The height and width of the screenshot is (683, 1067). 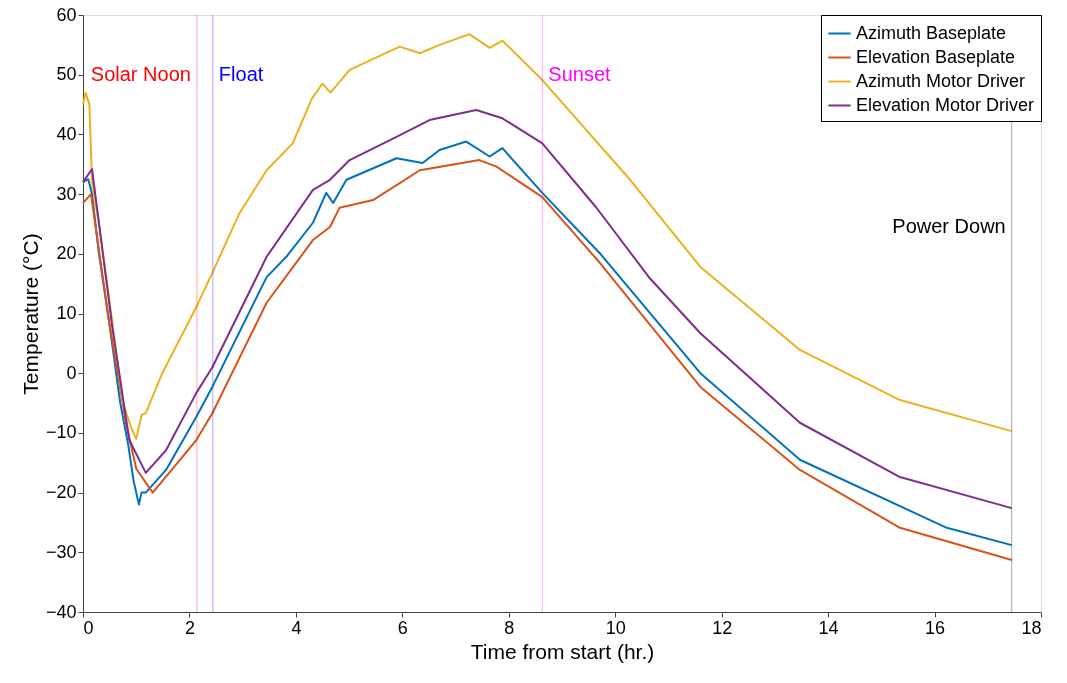 I want to click on x-axis-title: Time from start (hr.), so click(x=562, y=651).